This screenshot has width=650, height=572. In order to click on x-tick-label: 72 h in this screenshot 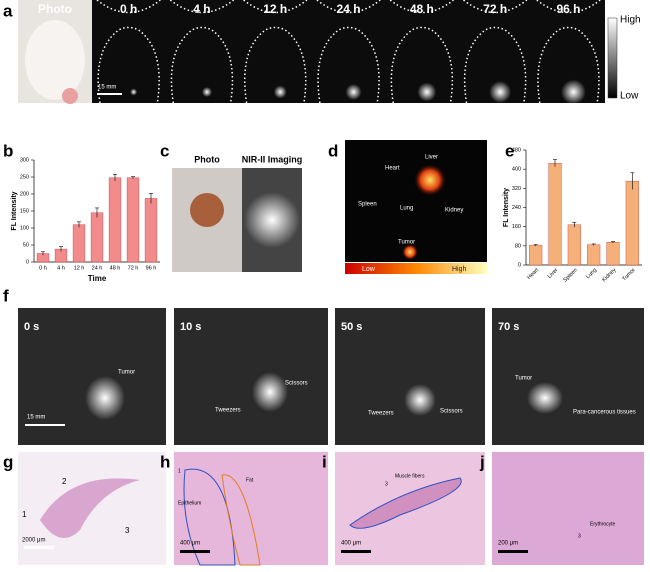, I will do `click(133, 268)`.